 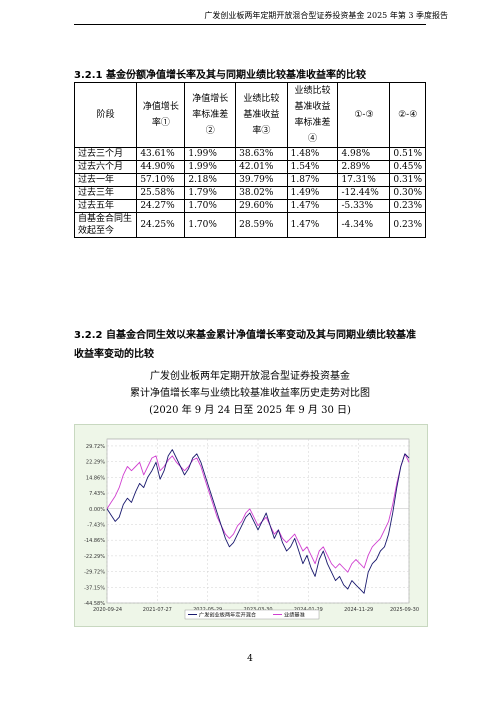 I want to click on col-diff-13-header: ①-③, so click(x=364, y=115).